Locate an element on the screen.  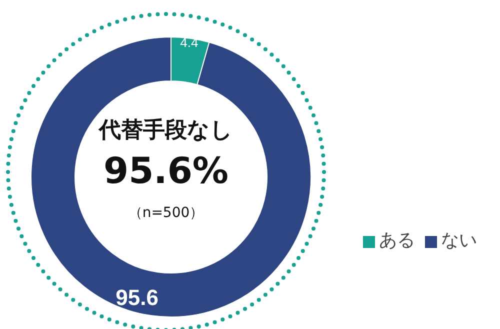
data-label: 95.6 is located at coordinates (137, 297).